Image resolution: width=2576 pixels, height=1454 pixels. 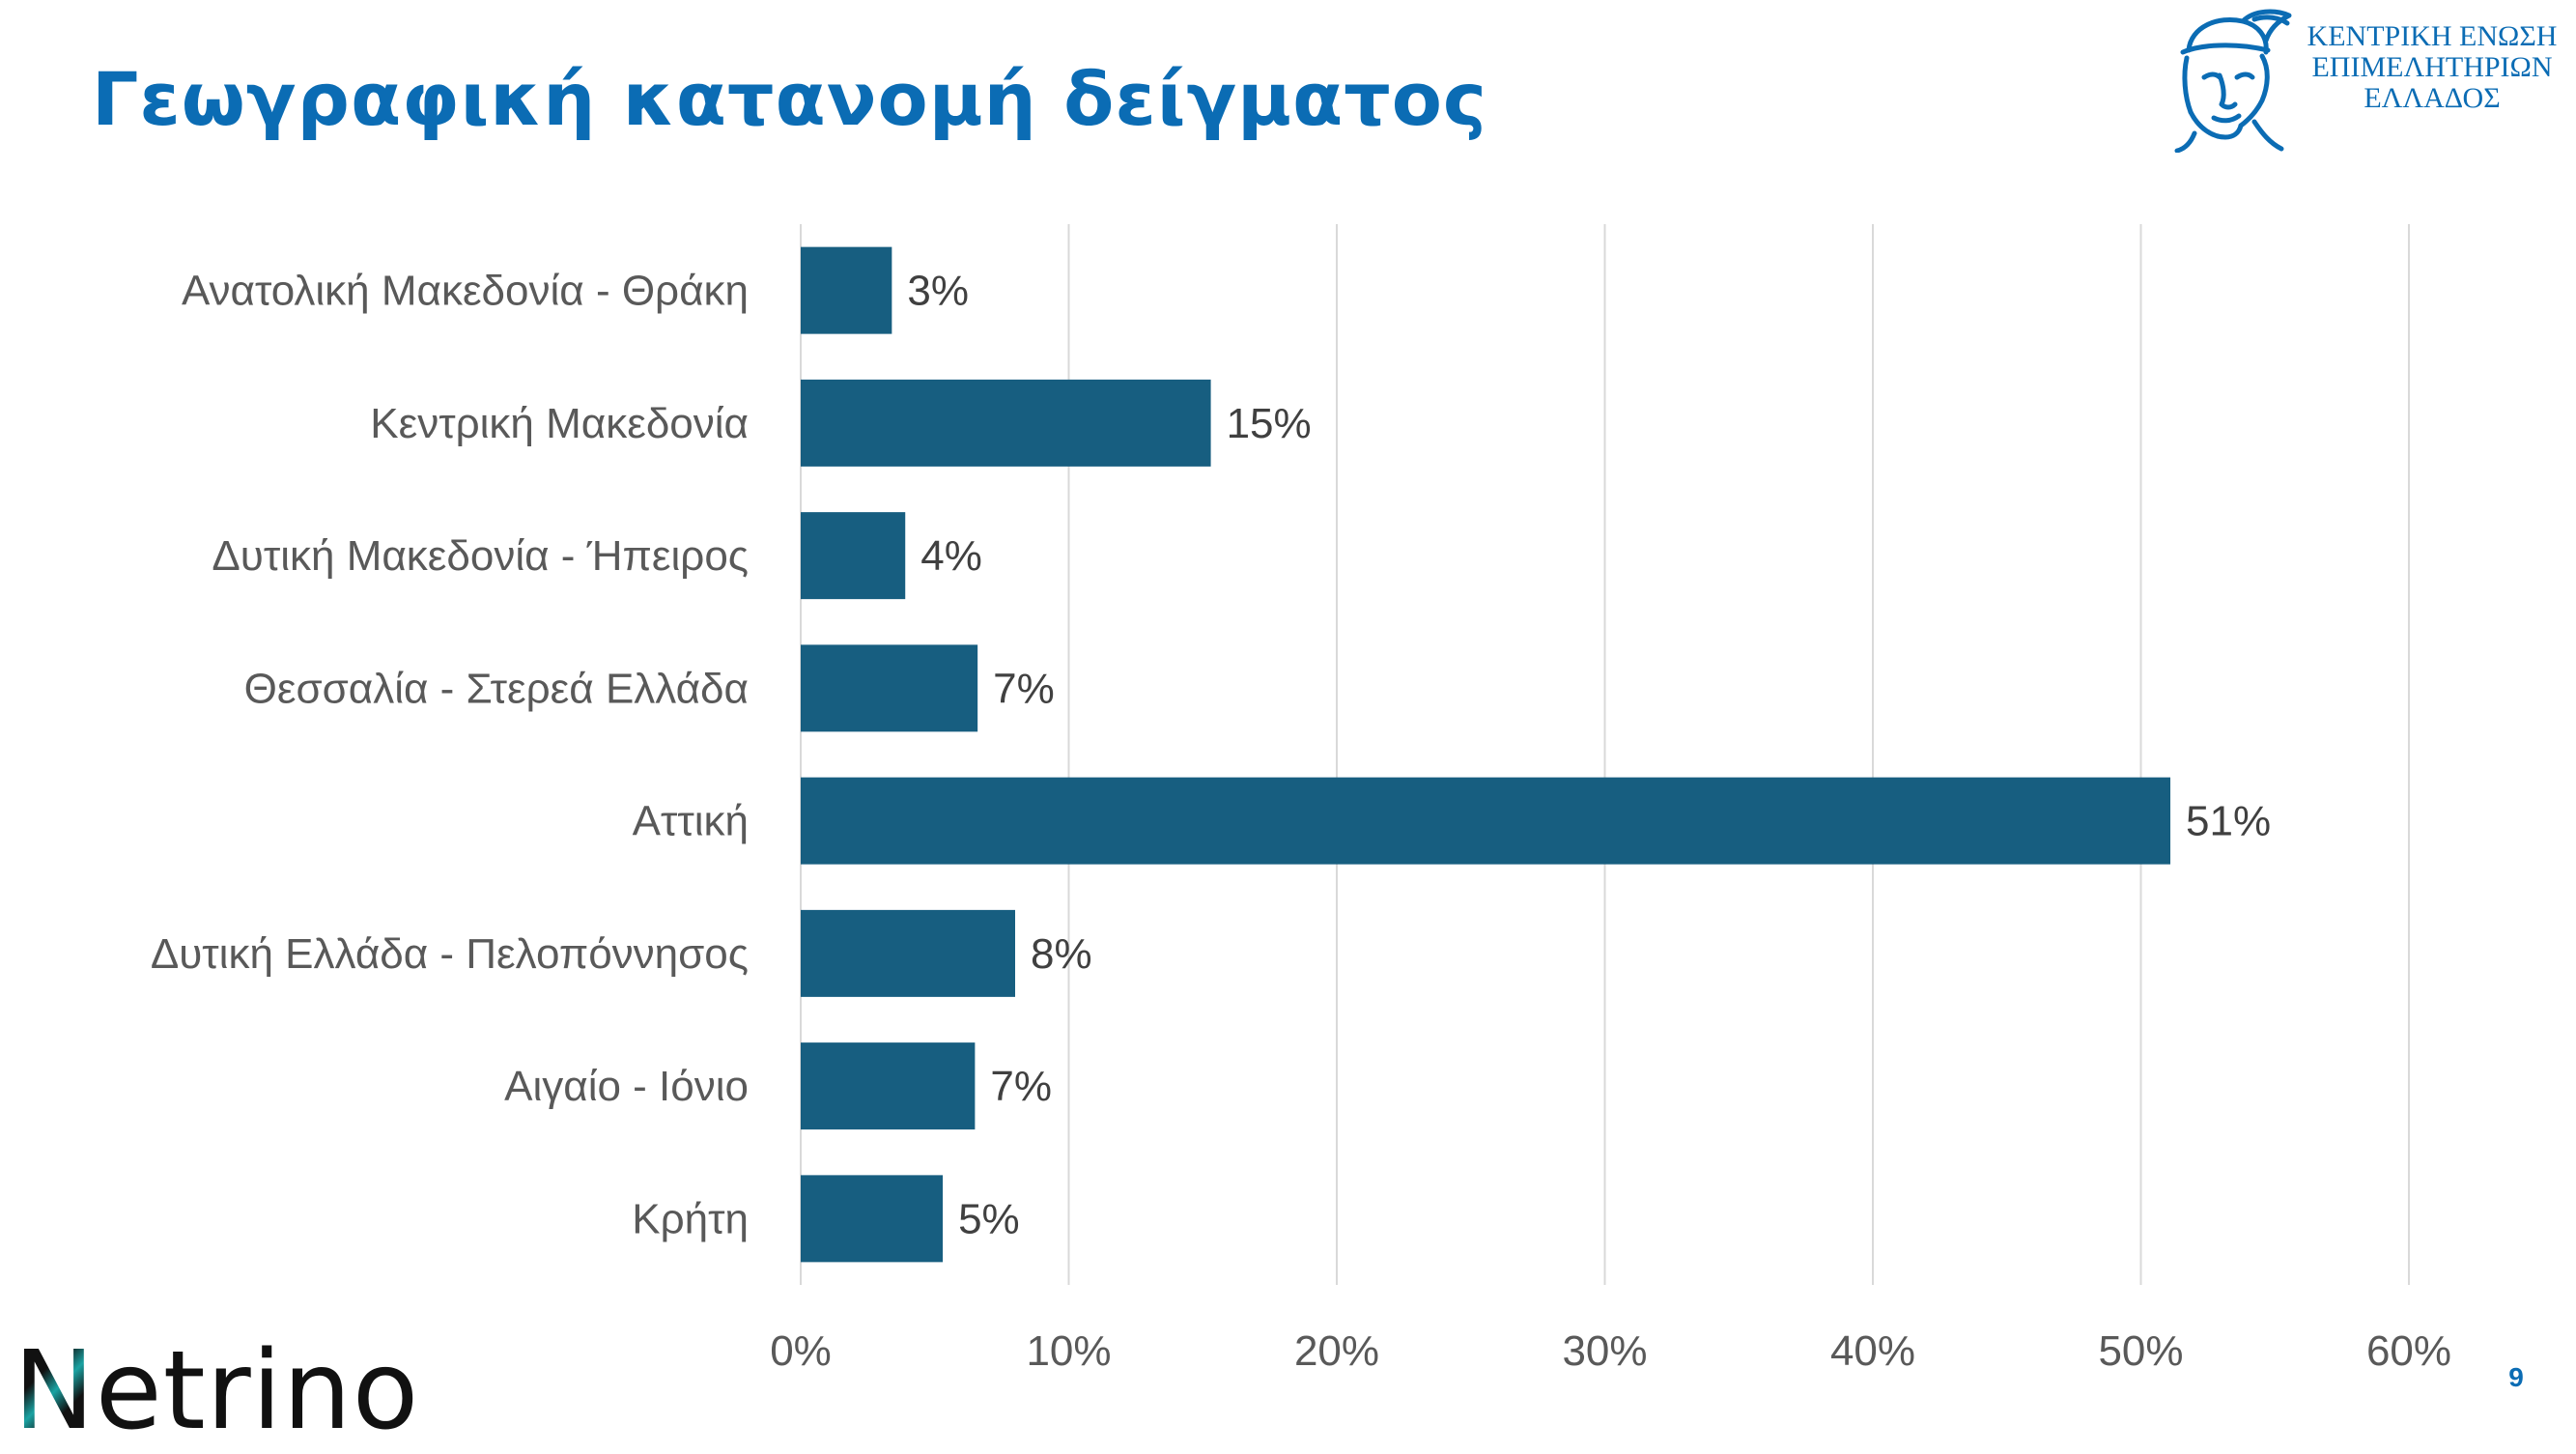 What do you see at coordinates (1068, 1351) in the screenshot?
I see `x-tick-label: 10%` at bounding box center [1068, 1351].